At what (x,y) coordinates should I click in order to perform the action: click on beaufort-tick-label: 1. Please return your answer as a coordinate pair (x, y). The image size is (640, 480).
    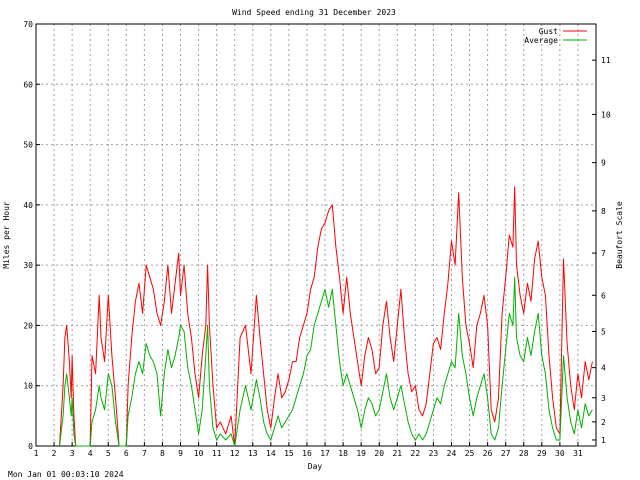
    Looking at the image, I should click on (603, 440).